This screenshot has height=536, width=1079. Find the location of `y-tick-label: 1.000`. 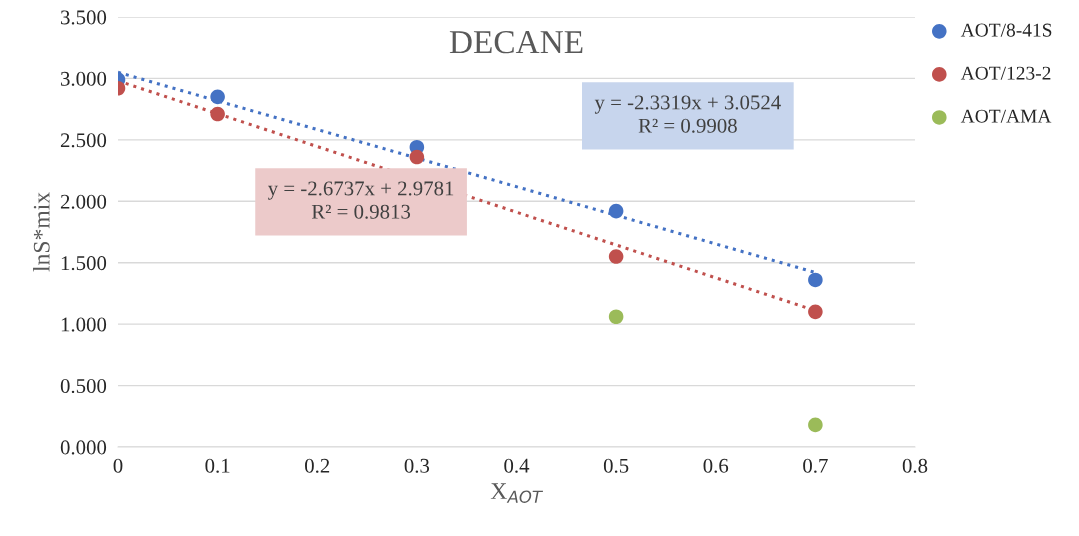

y-tick-label: 1.000 is located at coordinates (84, 324).